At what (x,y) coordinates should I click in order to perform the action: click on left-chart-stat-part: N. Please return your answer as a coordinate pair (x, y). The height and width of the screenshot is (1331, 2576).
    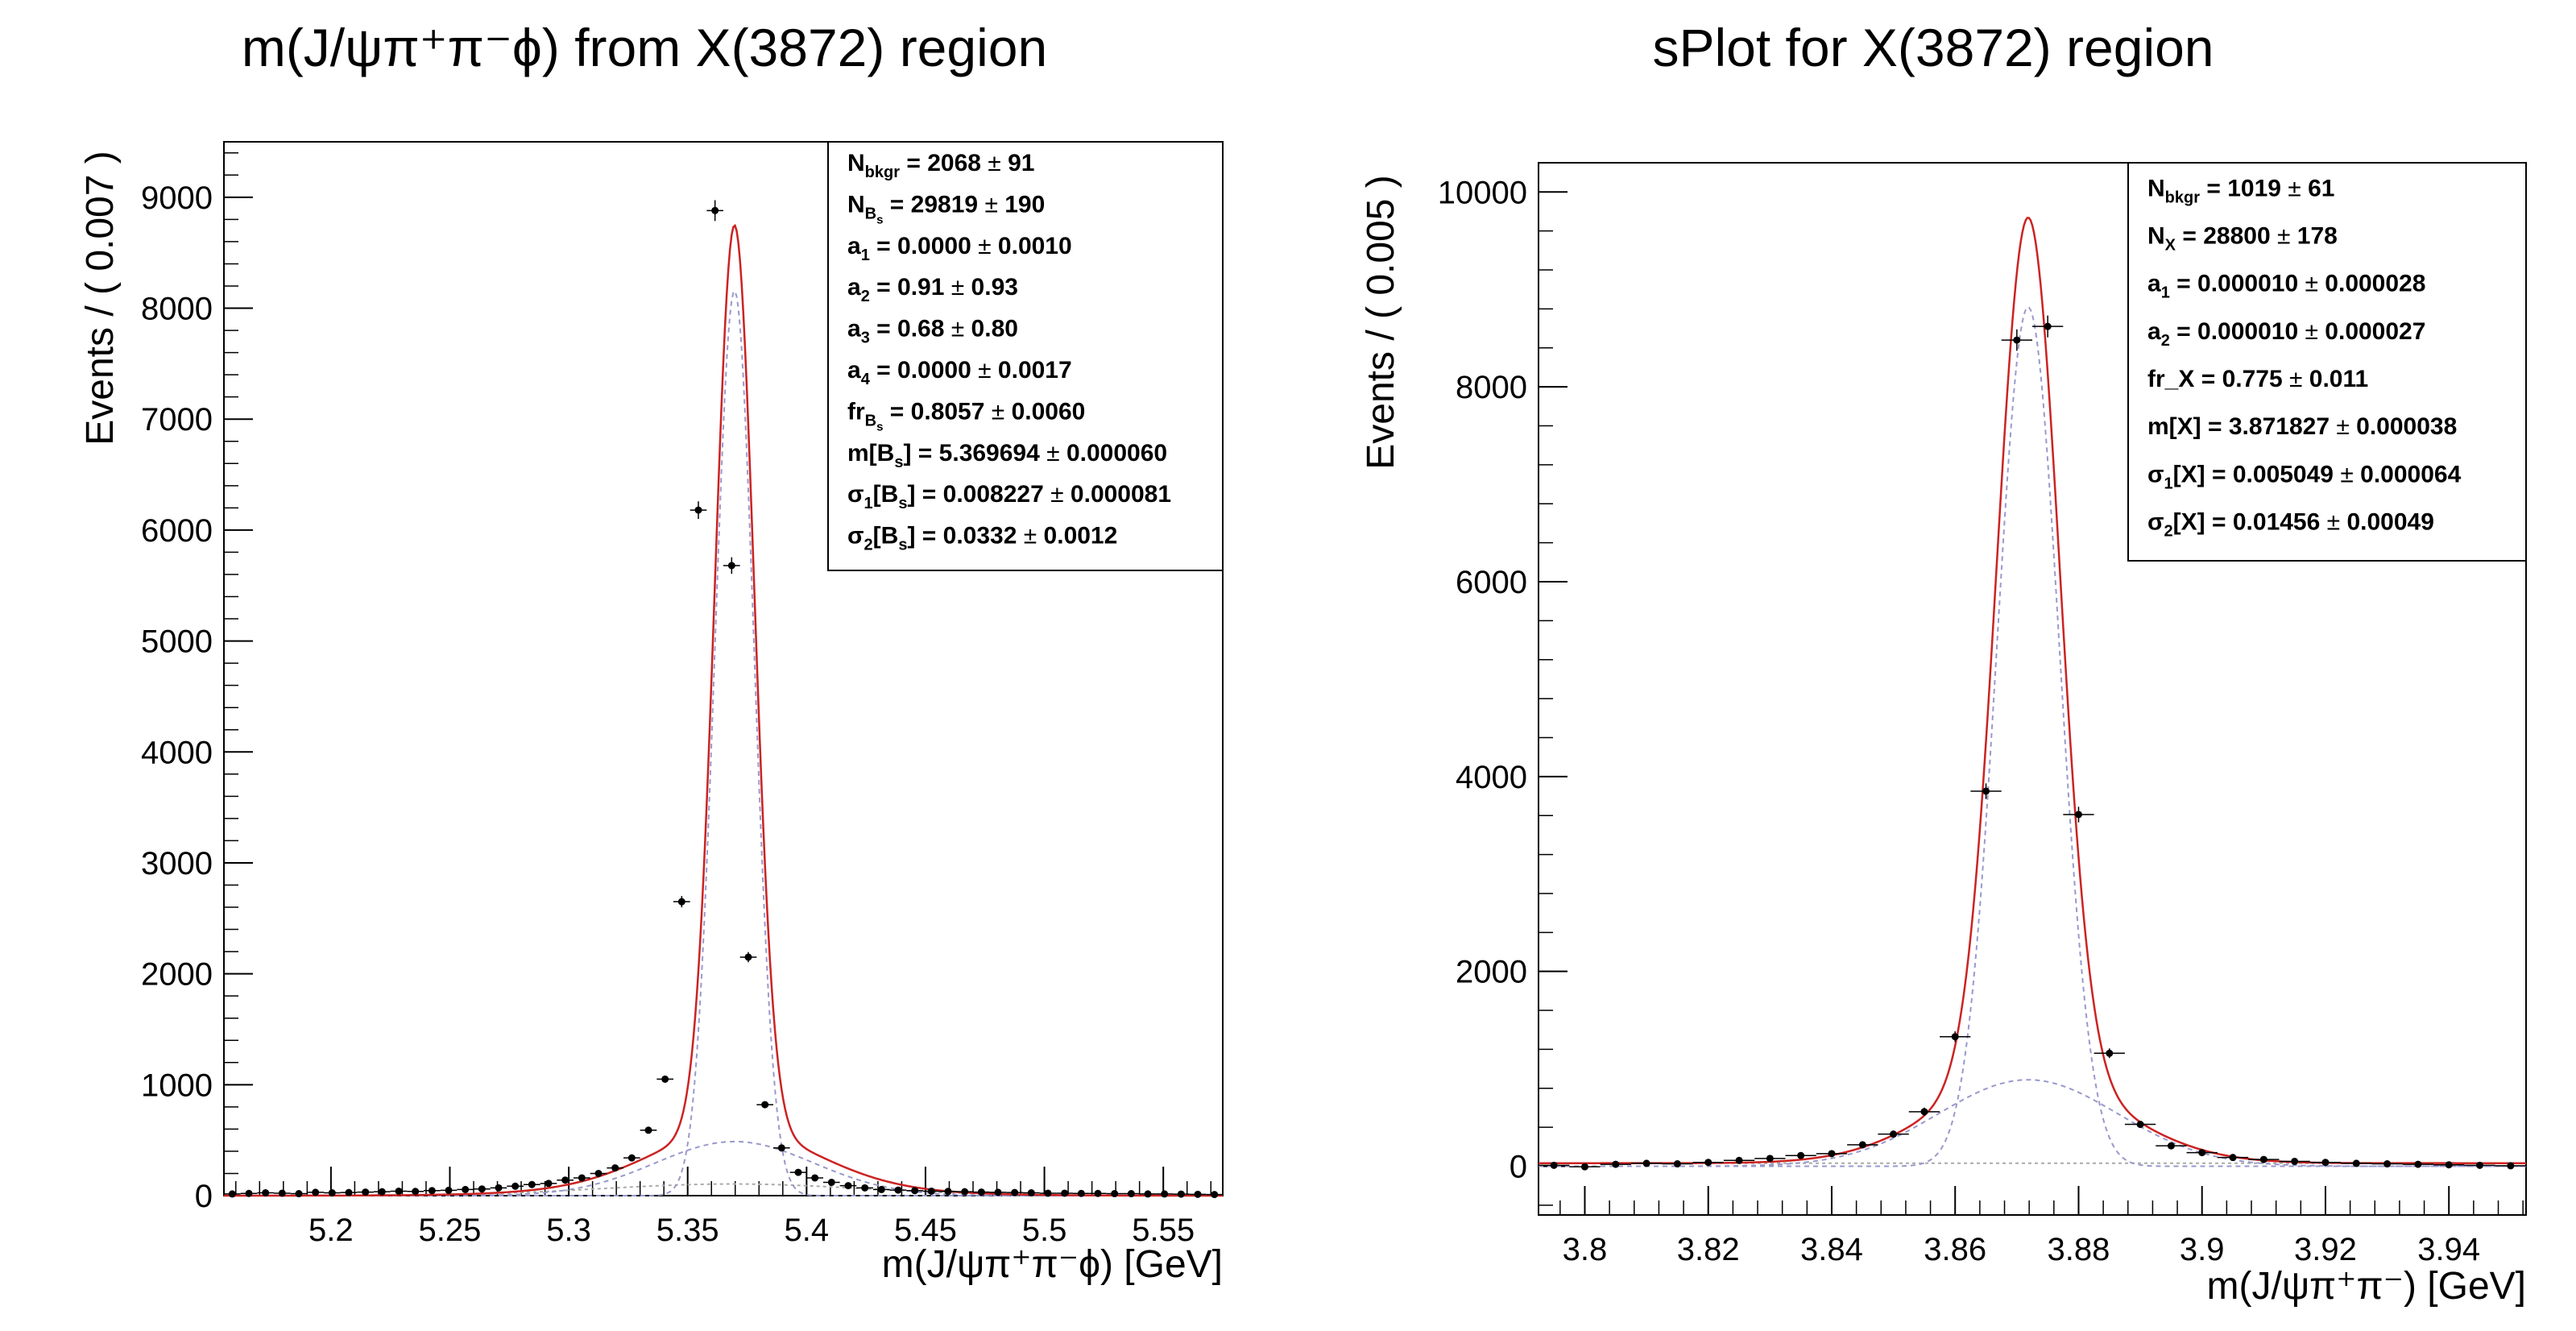
    Looking at the image, I should click on (856, 204).